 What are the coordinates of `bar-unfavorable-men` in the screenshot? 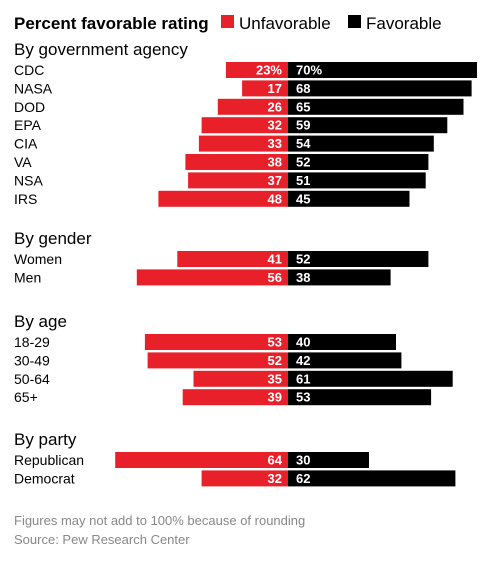 It's located at (212, 277).